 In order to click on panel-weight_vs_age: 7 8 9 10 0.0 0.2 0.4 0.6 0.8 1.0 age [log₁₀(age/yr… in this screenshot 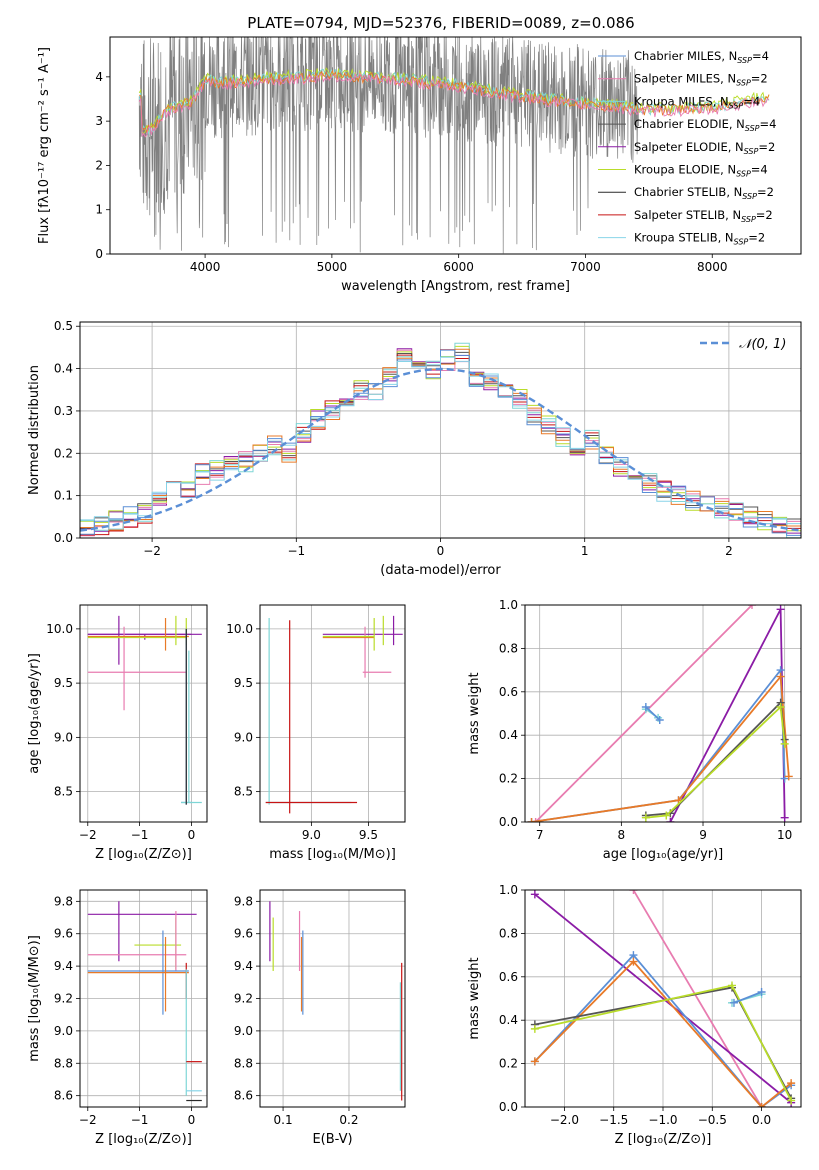, I will do `click(634, 730)`.